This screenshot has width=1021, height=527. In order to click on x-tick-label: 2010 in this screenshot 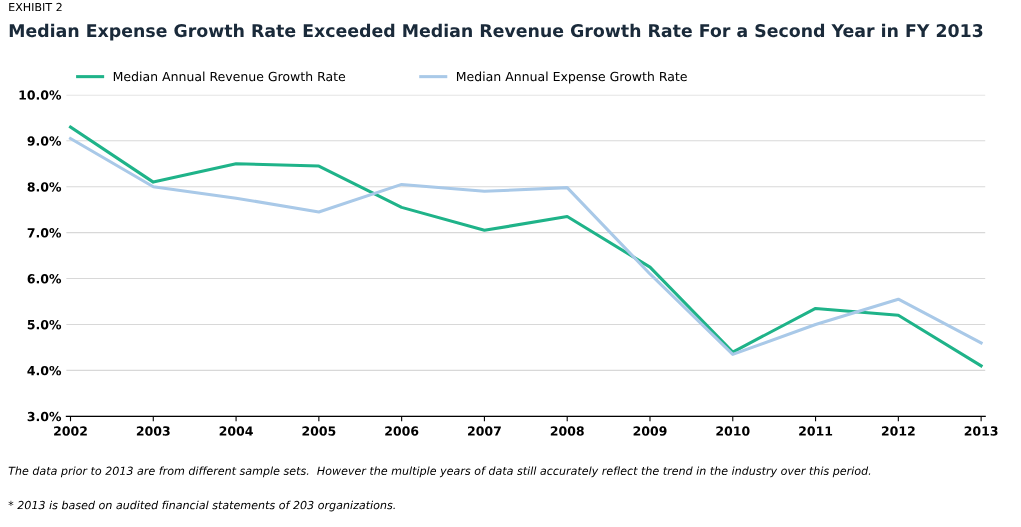, I will do `click(733, 431)`.